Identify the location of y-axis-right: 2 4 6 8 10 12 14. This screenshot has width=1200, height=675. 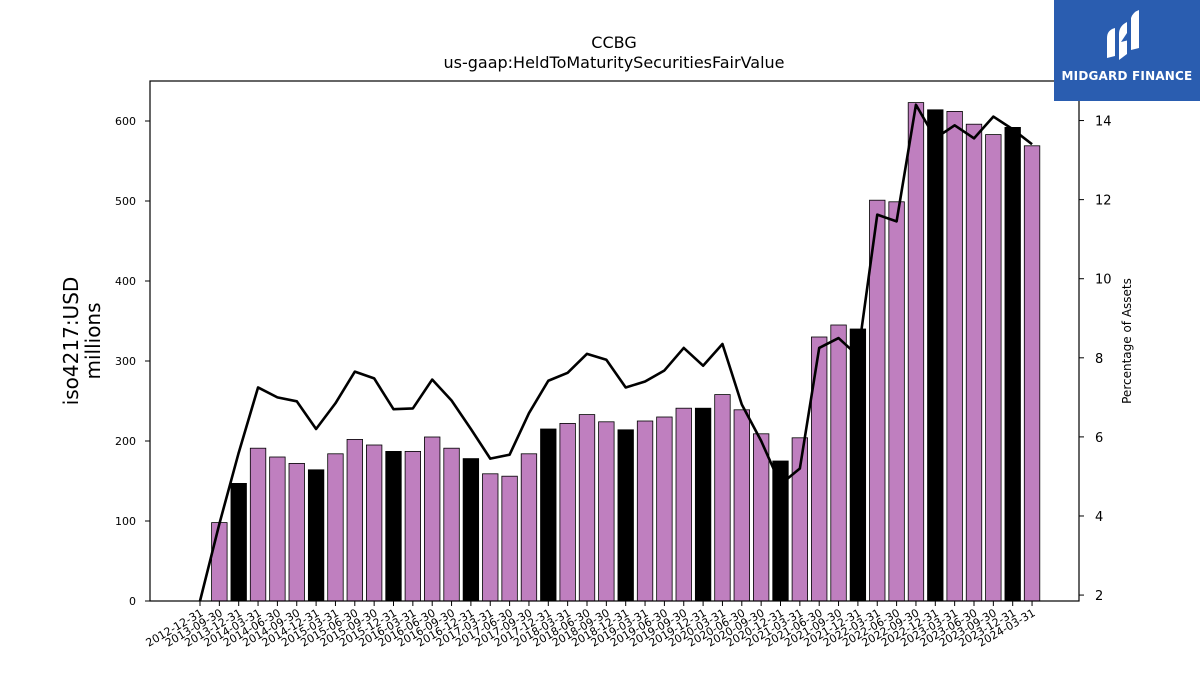
(1095, 359).